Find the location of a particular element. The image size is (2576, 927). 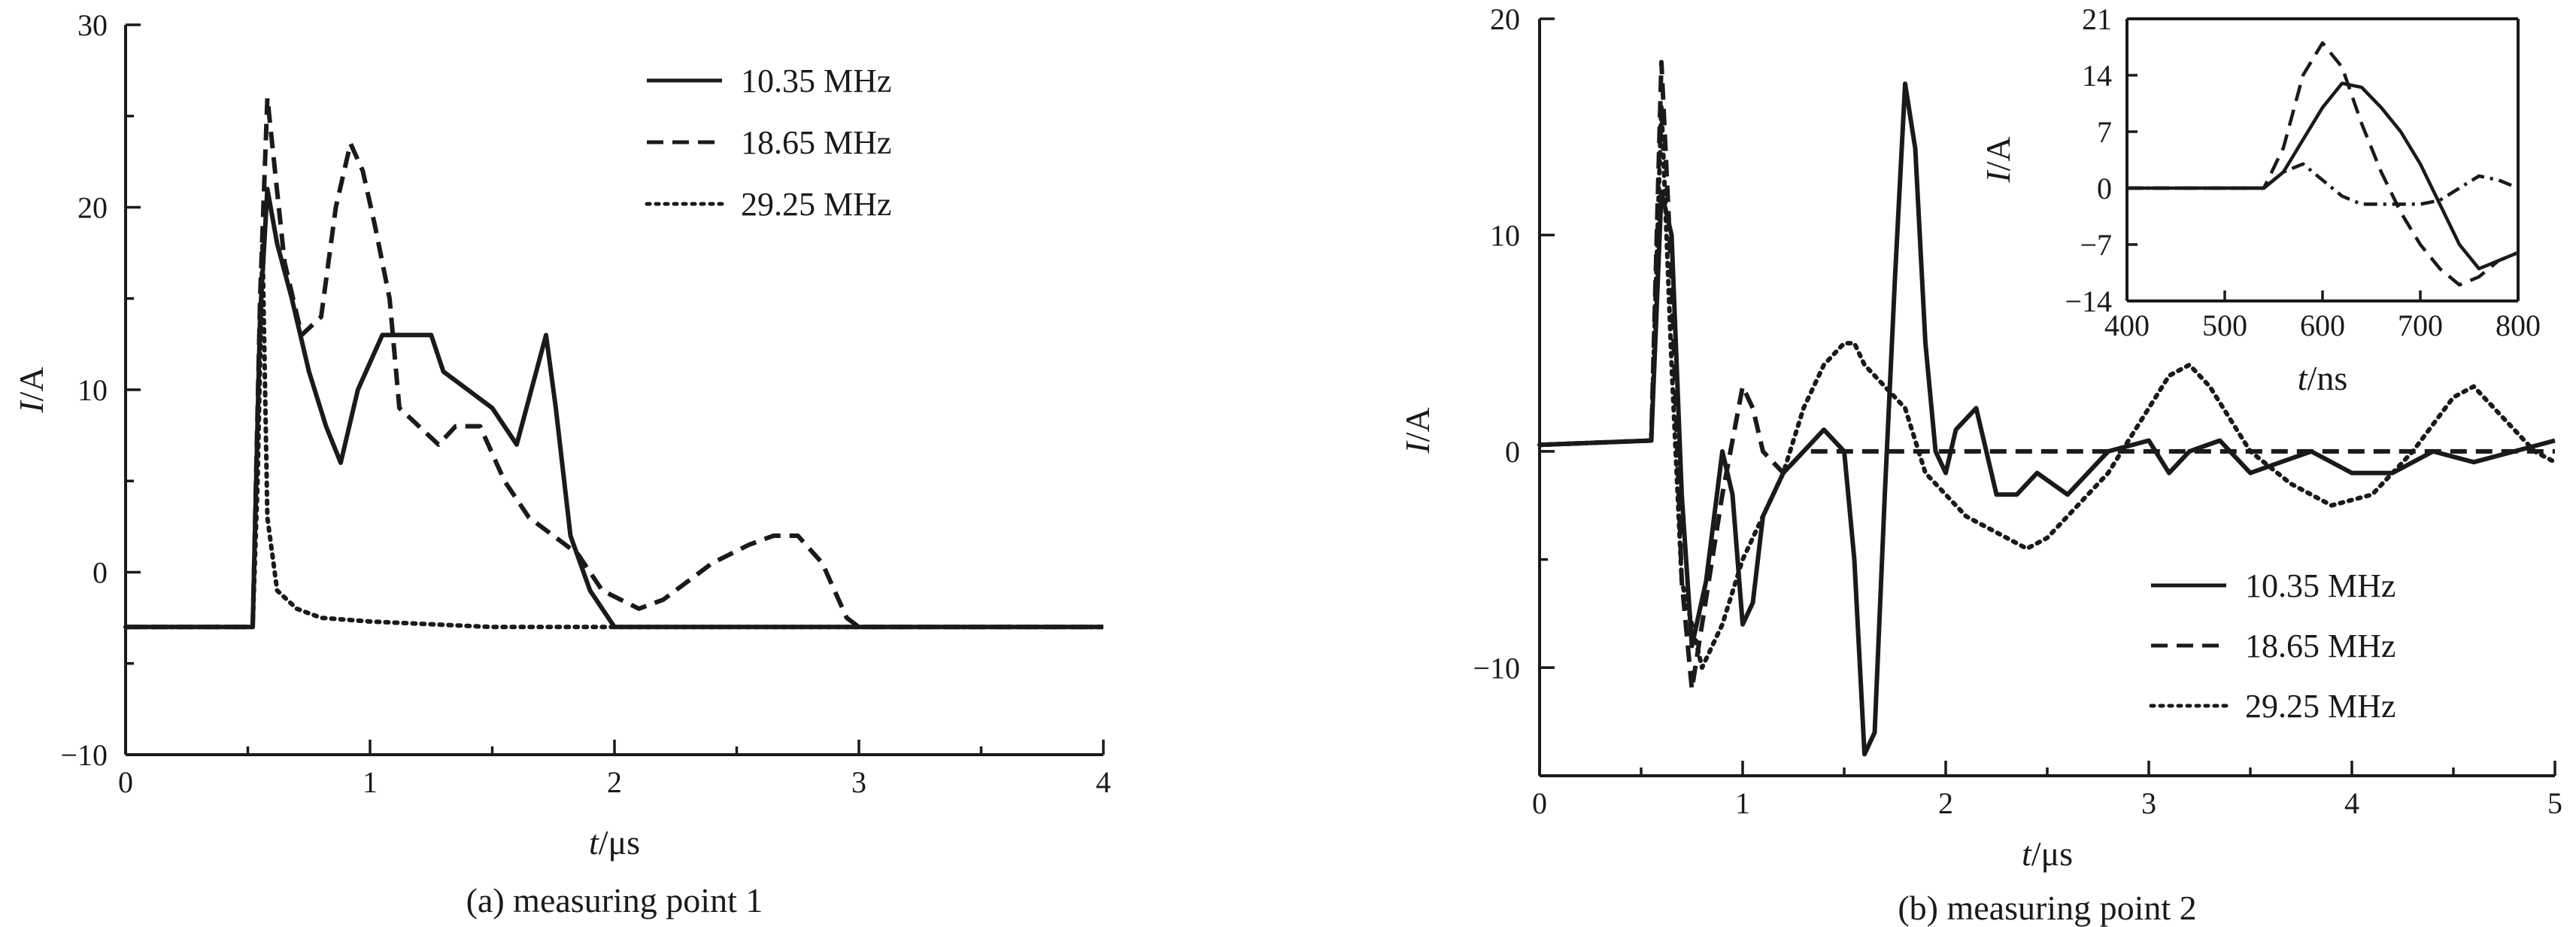

panel-b-x-tick-label: 5 is located at coordinates (2554, 803).